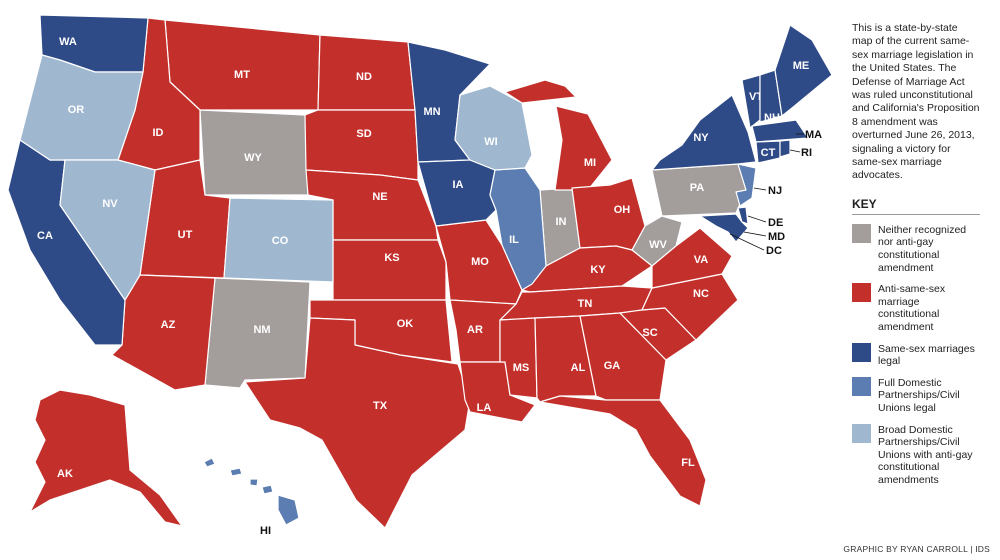 The image size is (1000, 560). I want to click on state: DC, so click(755, 245).